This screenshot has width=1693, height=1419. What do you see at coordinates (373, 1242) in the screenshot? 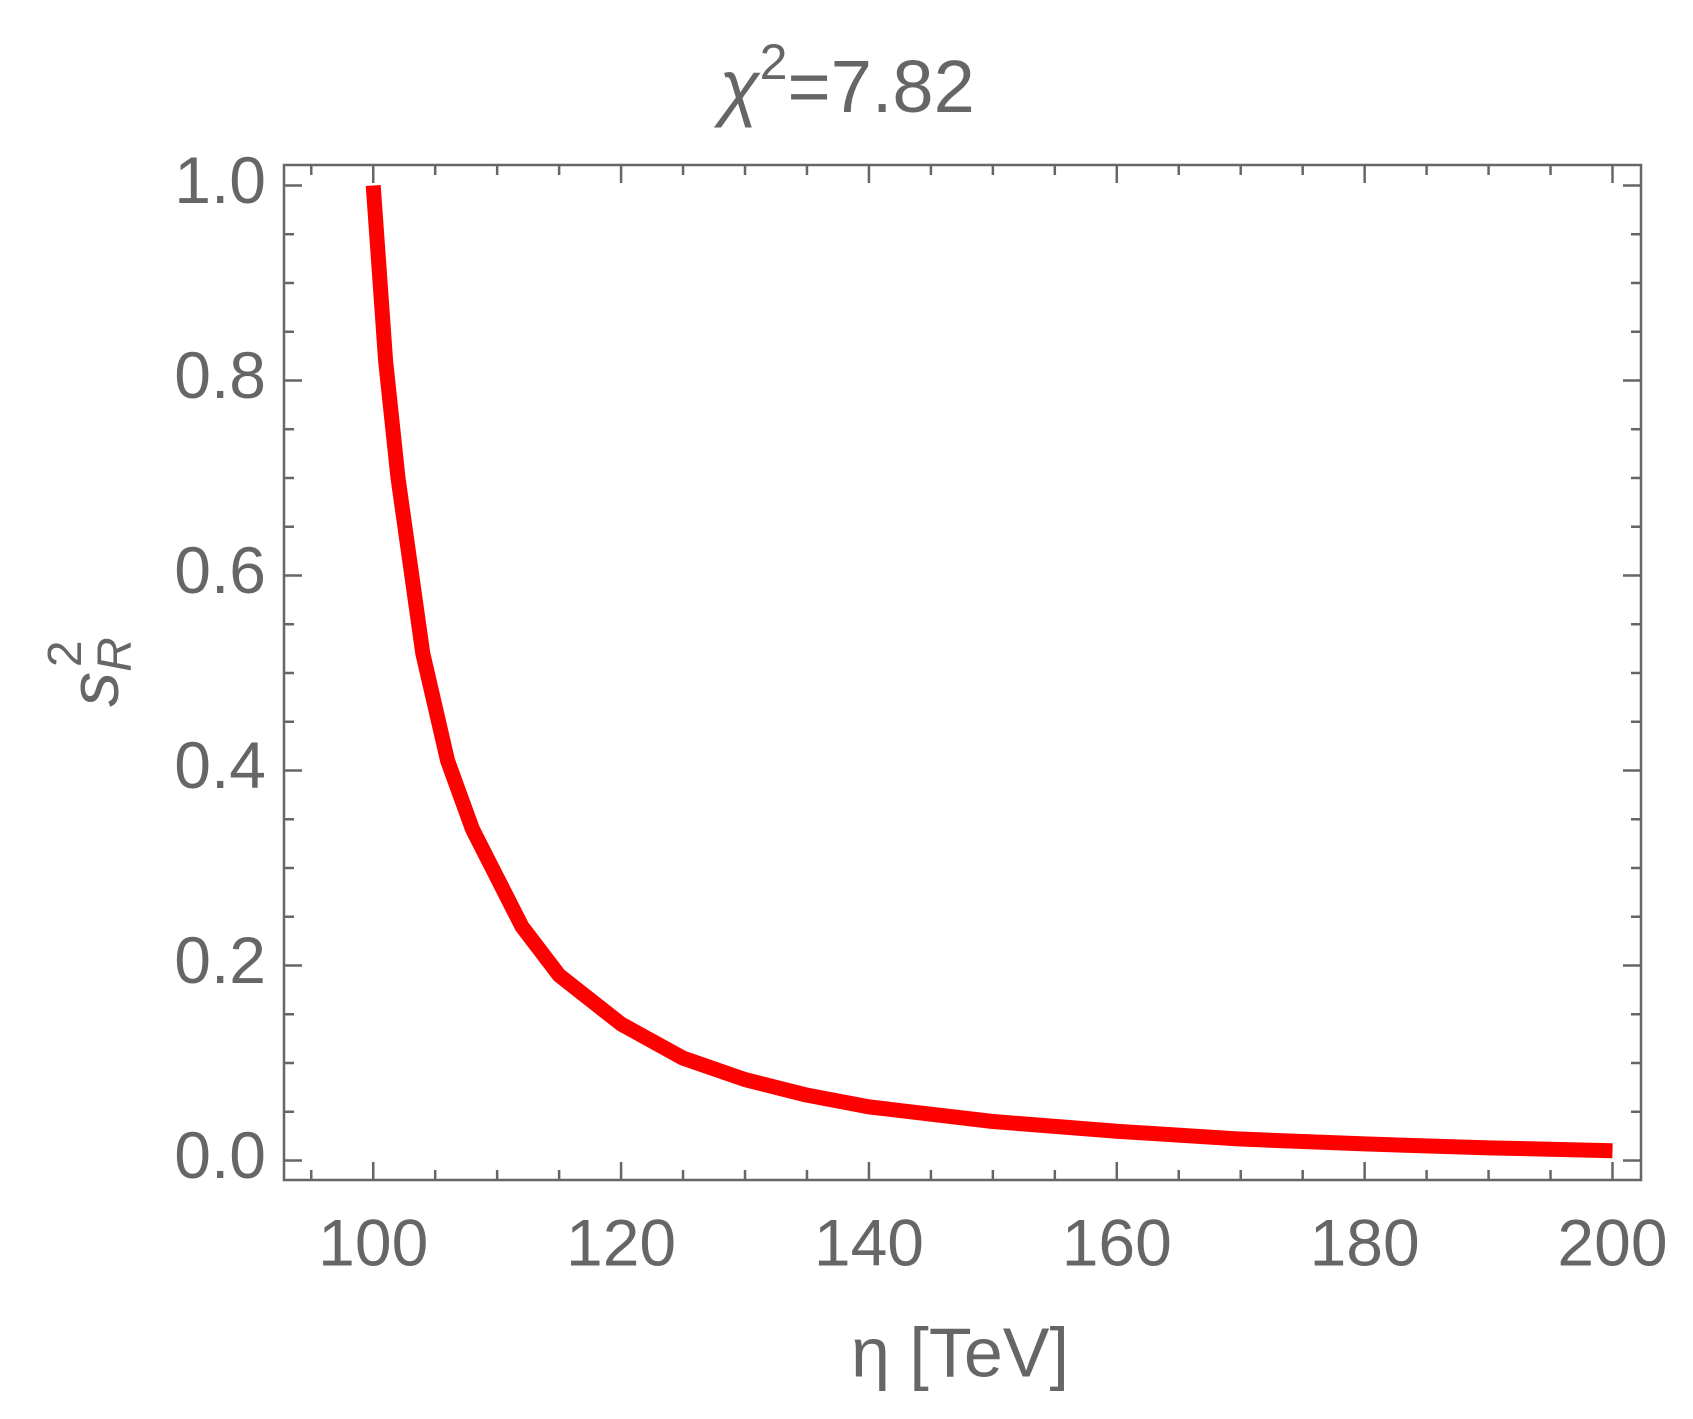
I see `x-tick-label: 100` at bounding box center [373, 1242].